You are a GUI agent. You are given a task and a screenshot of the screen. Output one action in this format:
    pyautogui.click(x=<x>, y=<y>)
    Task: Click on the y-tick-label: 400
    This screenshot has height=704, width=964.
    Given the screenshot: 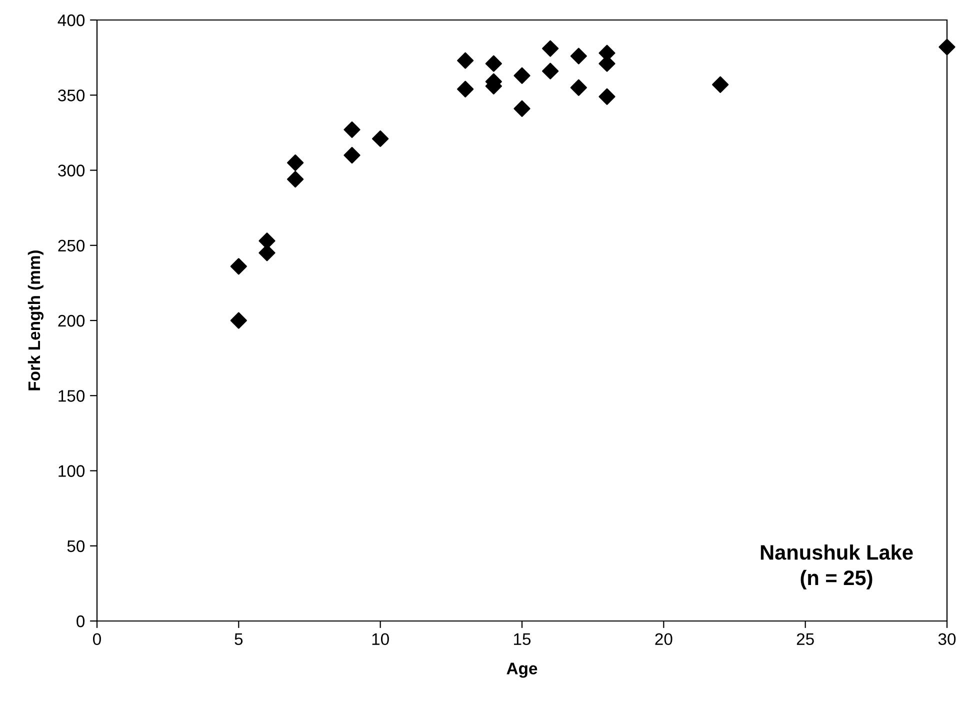 What is the action you would take?
    pyautogui.click(x=71, y=20)
    